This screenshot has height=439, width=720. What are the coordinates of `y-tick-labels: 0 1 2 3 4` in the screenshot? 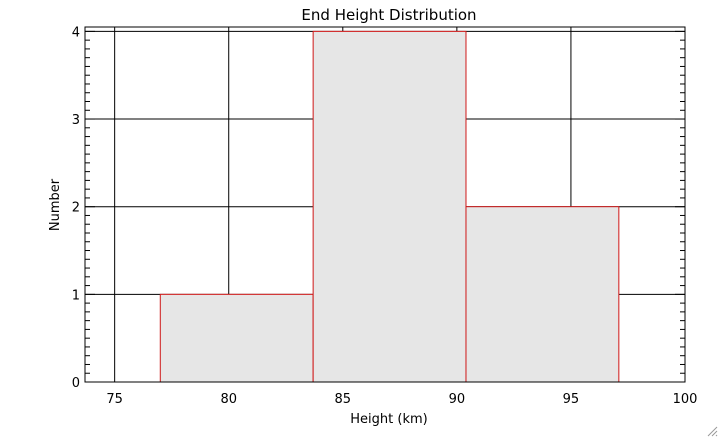 It's located at (76, 208).